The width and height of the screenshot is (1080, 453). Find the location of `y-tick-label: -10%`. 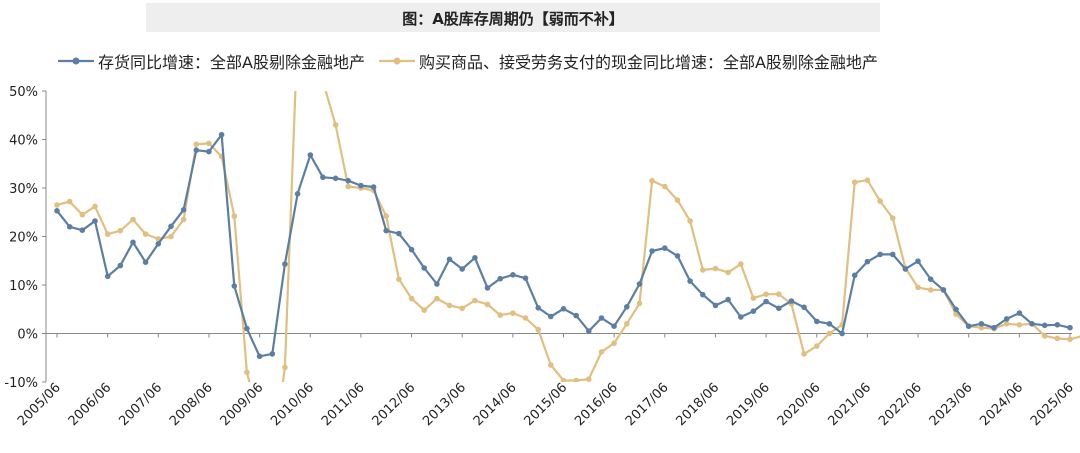

y-tick-label: -10% is located at coordinates (21, 383).